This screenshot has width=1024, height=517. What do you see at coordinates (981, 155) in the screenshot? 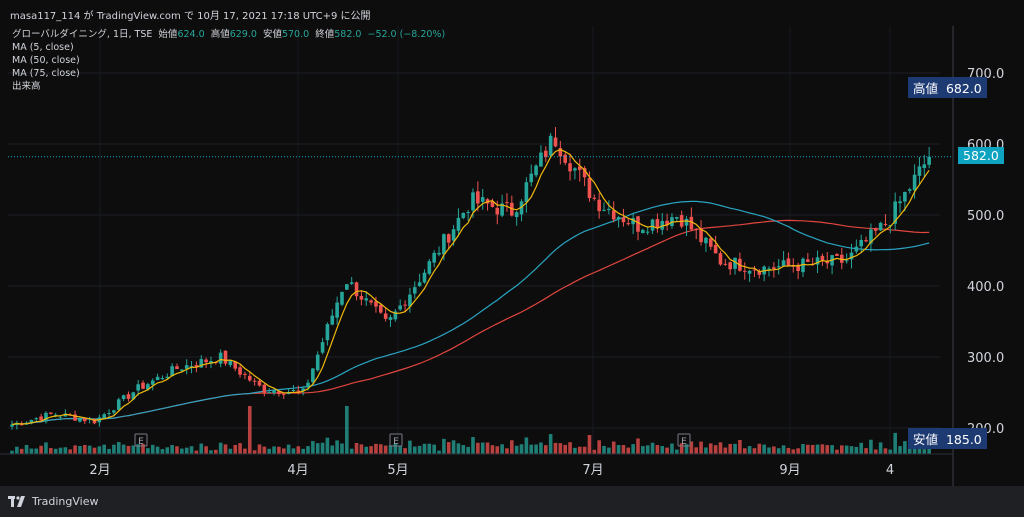
I see `last-tag-value: 582.0` at bounding box center [981, 155].